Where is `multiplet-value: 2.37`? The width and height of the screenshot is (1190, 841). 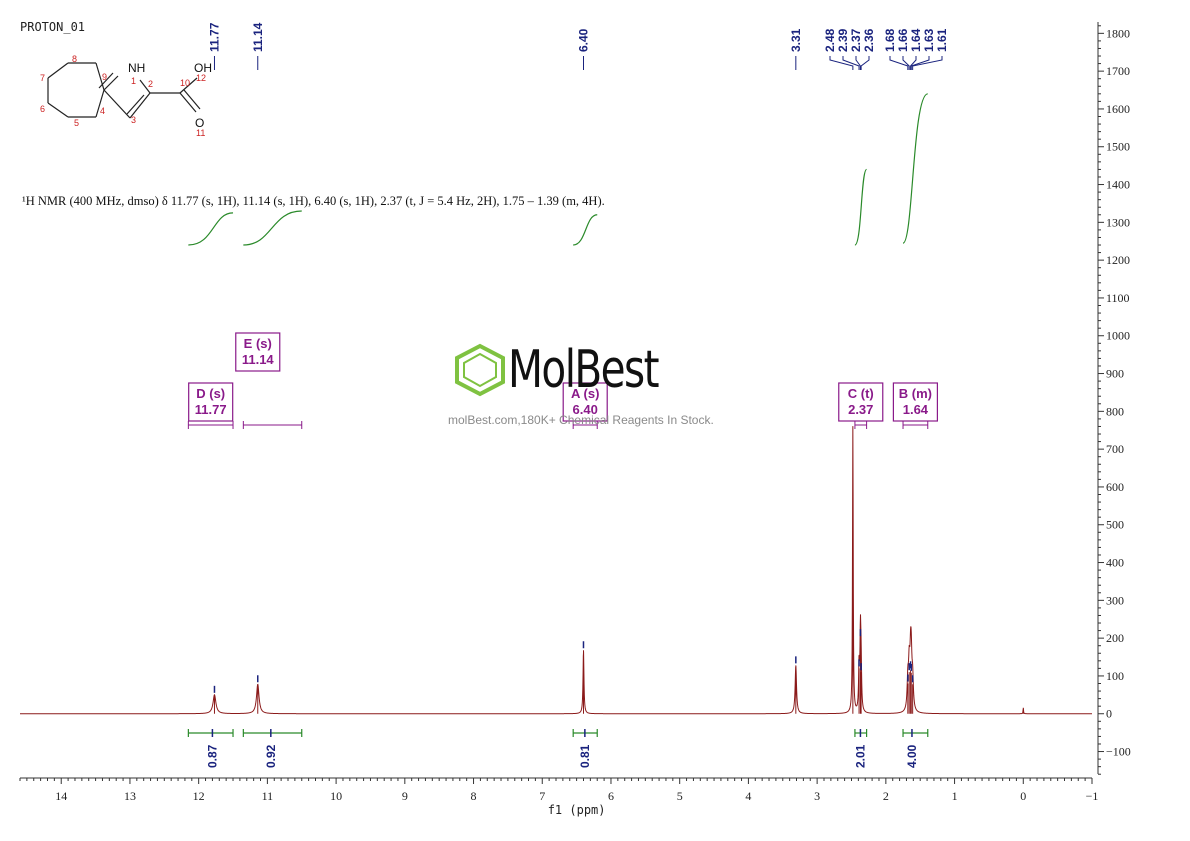 multiplet-value: 2.37 is located at coordinates (860, 409).